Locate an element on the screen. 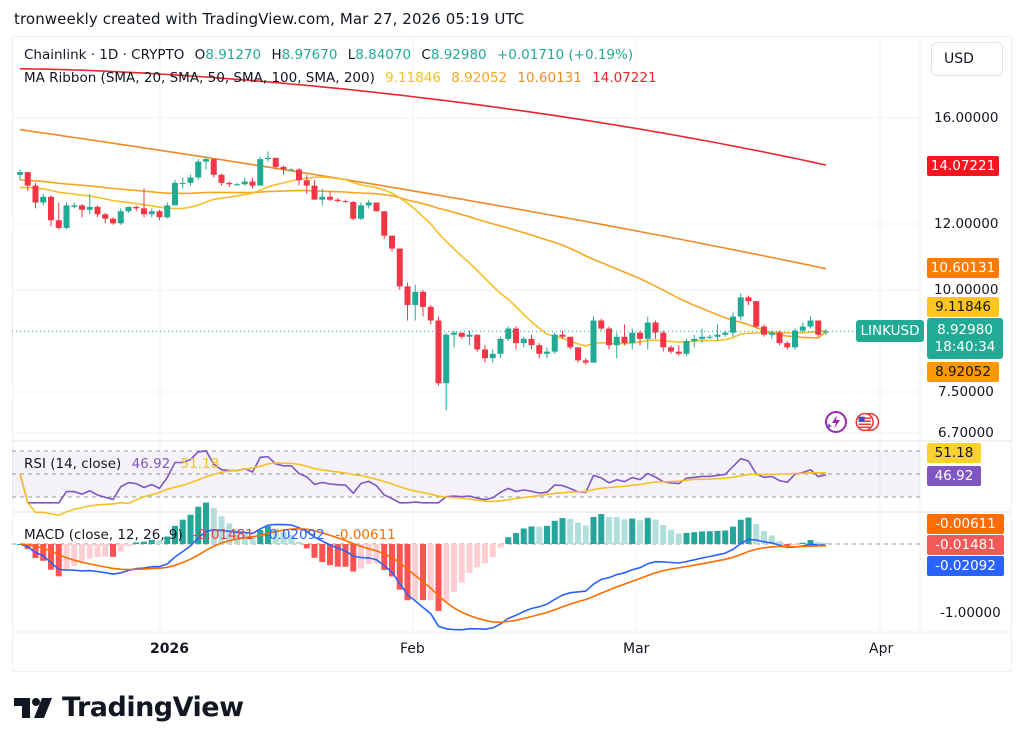 This screenshot has height=748, width=1024. macd-value: -0.02092 is located at coordinates (294, 535).